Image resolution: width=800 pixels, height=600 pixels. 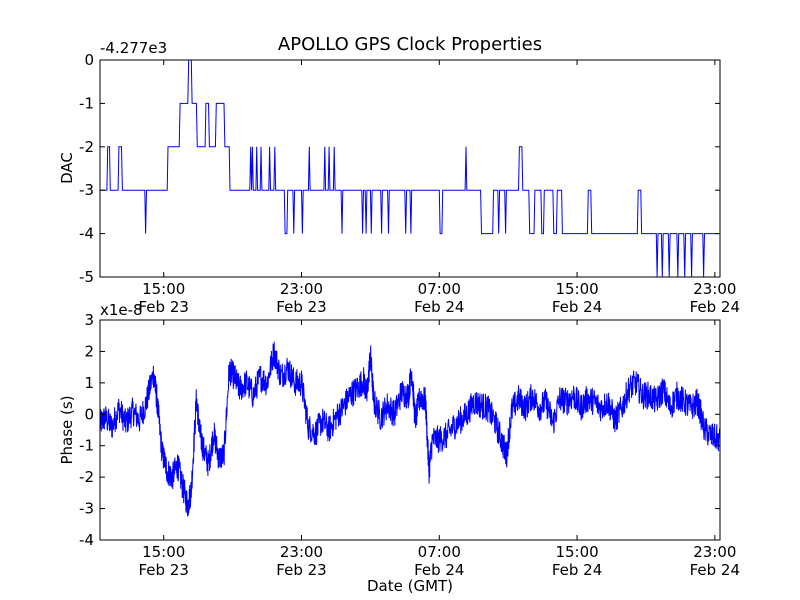 What do you see at coordinates (86, 277) in the screenshot?
I see `dac-ytick-label: -5` at bounding box center [86, 277].